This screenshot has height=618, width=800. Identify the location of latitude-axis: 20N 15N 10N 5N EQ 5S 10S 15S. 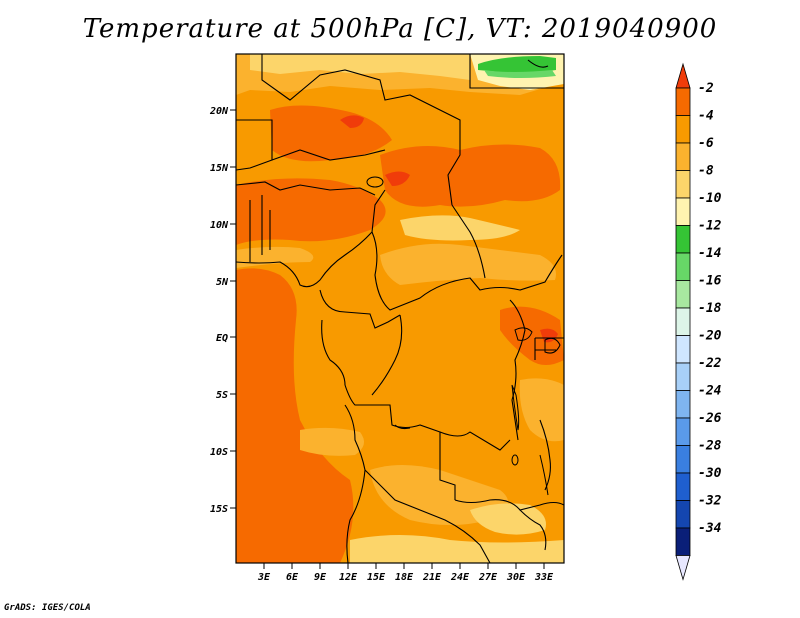
(222, 310).